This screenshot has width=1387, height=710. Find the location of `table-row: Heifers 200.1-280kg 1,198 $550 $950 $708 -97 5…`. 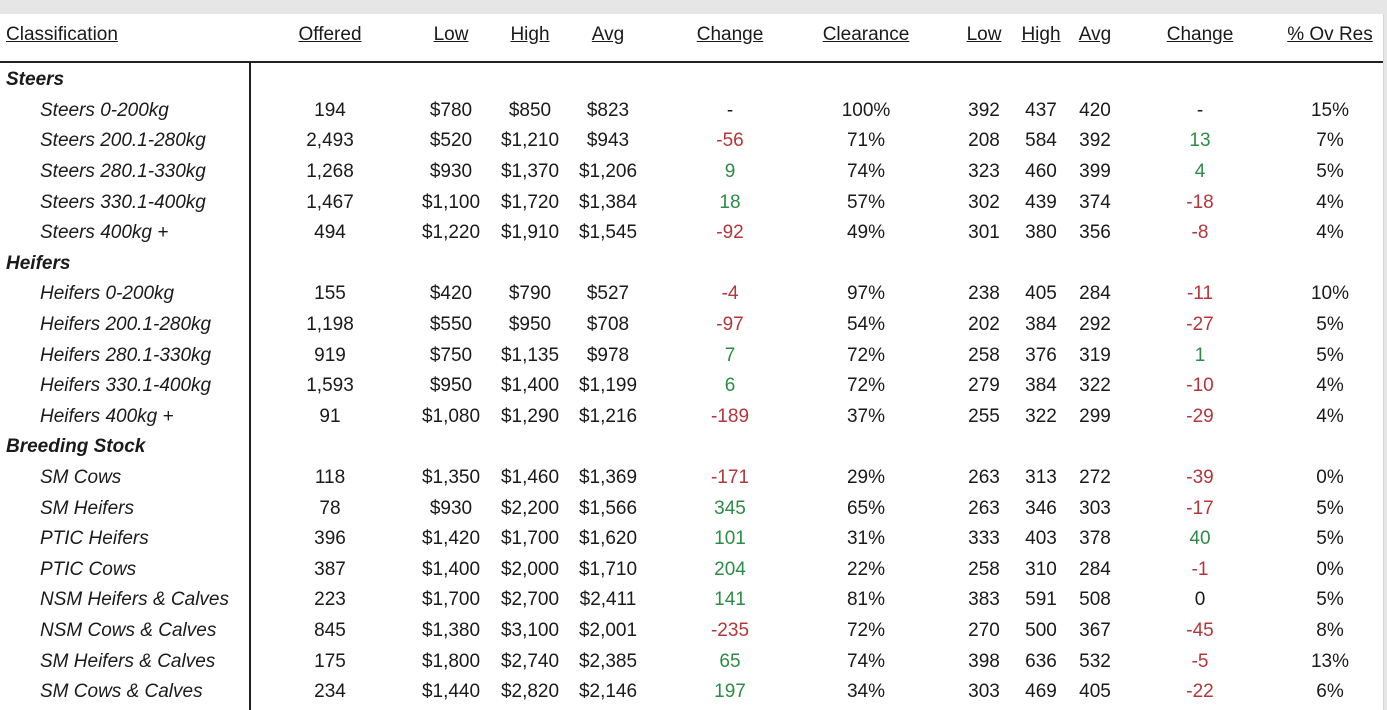

table-row: Heifers 200.1-280kg 1,198 $550 $950 $708 -97 5… is located at coordinates (691, 325).